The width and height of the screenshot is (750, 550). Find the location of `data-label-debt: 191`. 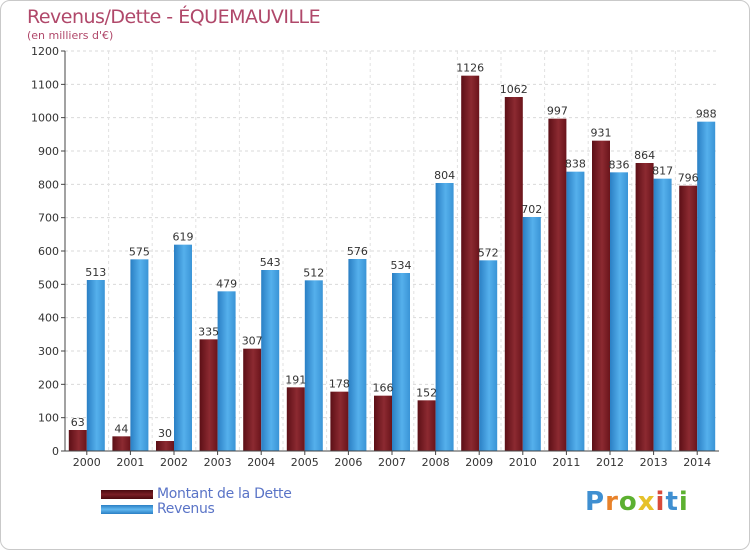

data-label-debt: 191 is located at coordinates (295, 379).